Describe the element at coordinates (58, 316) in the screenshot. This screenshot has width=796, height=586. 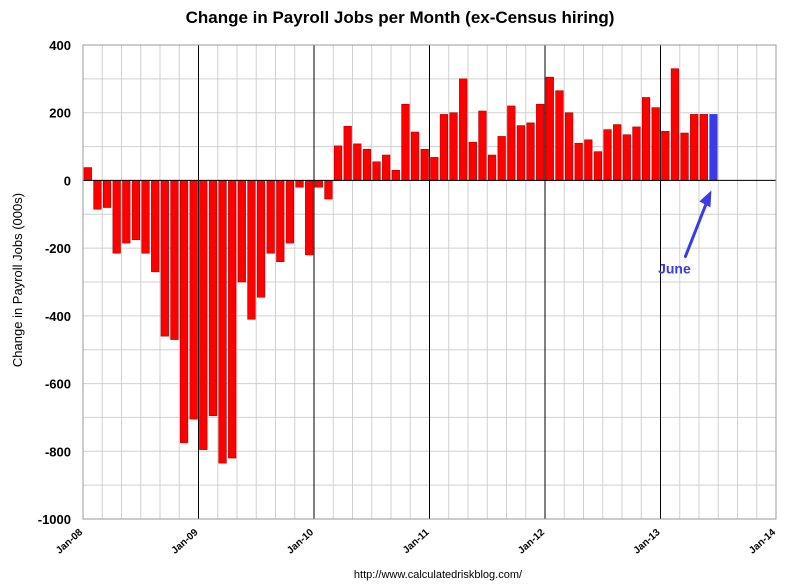
I see `y-tick-label: -400` at that location.